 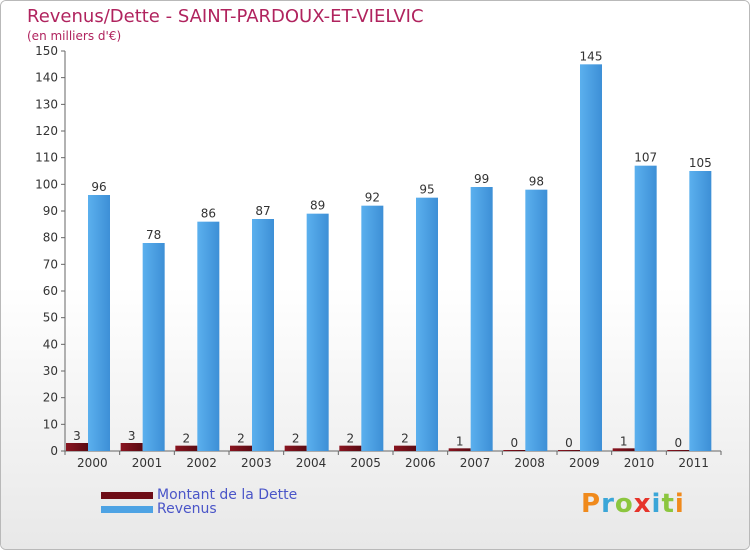 I want to click on x-tick-label: 2002, so click(x=201, y=463).